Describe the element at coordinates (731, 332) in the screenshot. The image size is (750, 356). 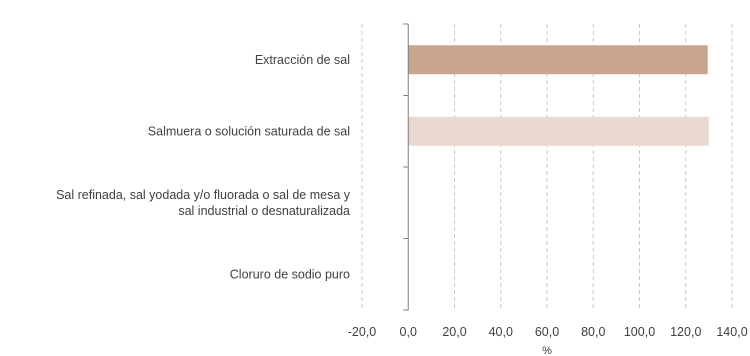
I see `x-tick-label: 140,0` at that location.